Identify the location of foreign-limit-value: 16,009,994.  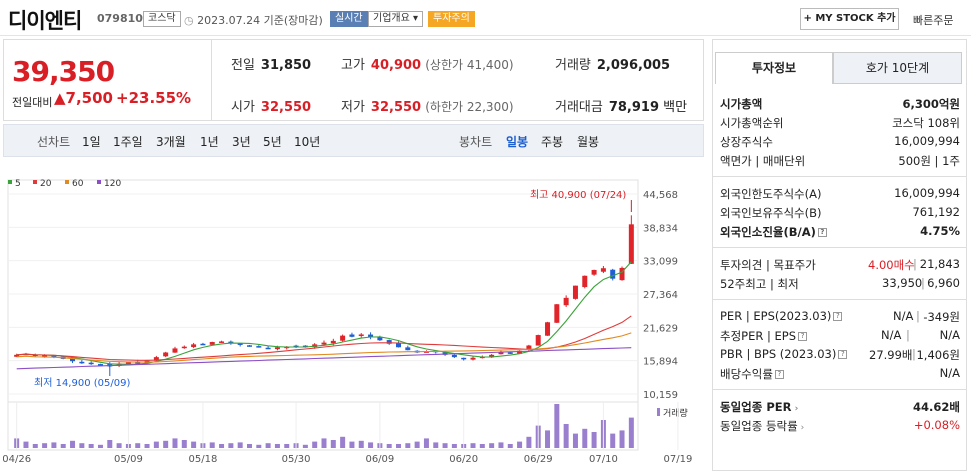
(927, 193).